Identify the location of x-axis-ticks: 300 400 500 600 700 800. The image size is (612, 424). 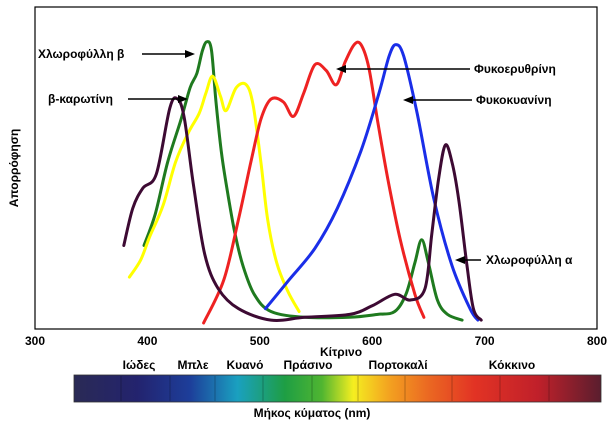
(316, 341).